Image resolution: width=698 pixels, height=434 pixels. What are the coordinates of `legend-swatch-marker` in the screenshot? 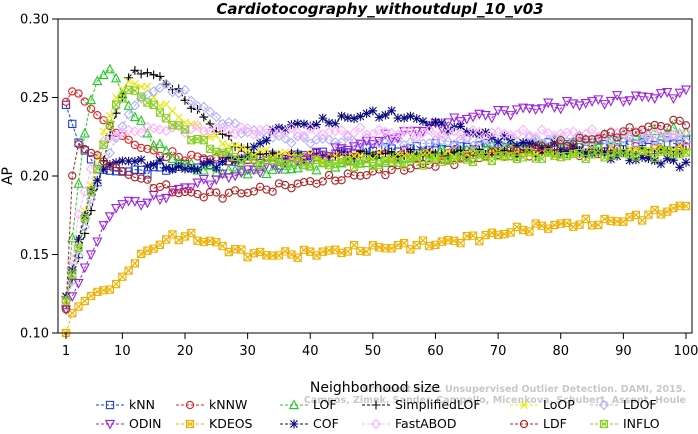 It's located at (190, 424).